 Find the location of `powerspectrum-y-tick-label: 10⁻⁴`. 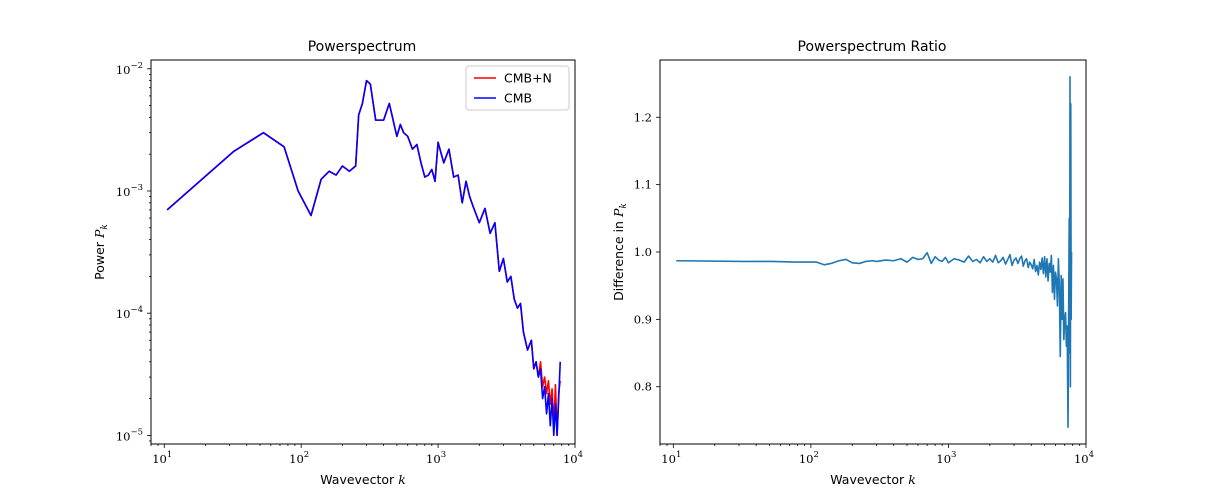

powerspectrum-y-tick-label: 10⁻⁴ is located at coordinates (129, 313).